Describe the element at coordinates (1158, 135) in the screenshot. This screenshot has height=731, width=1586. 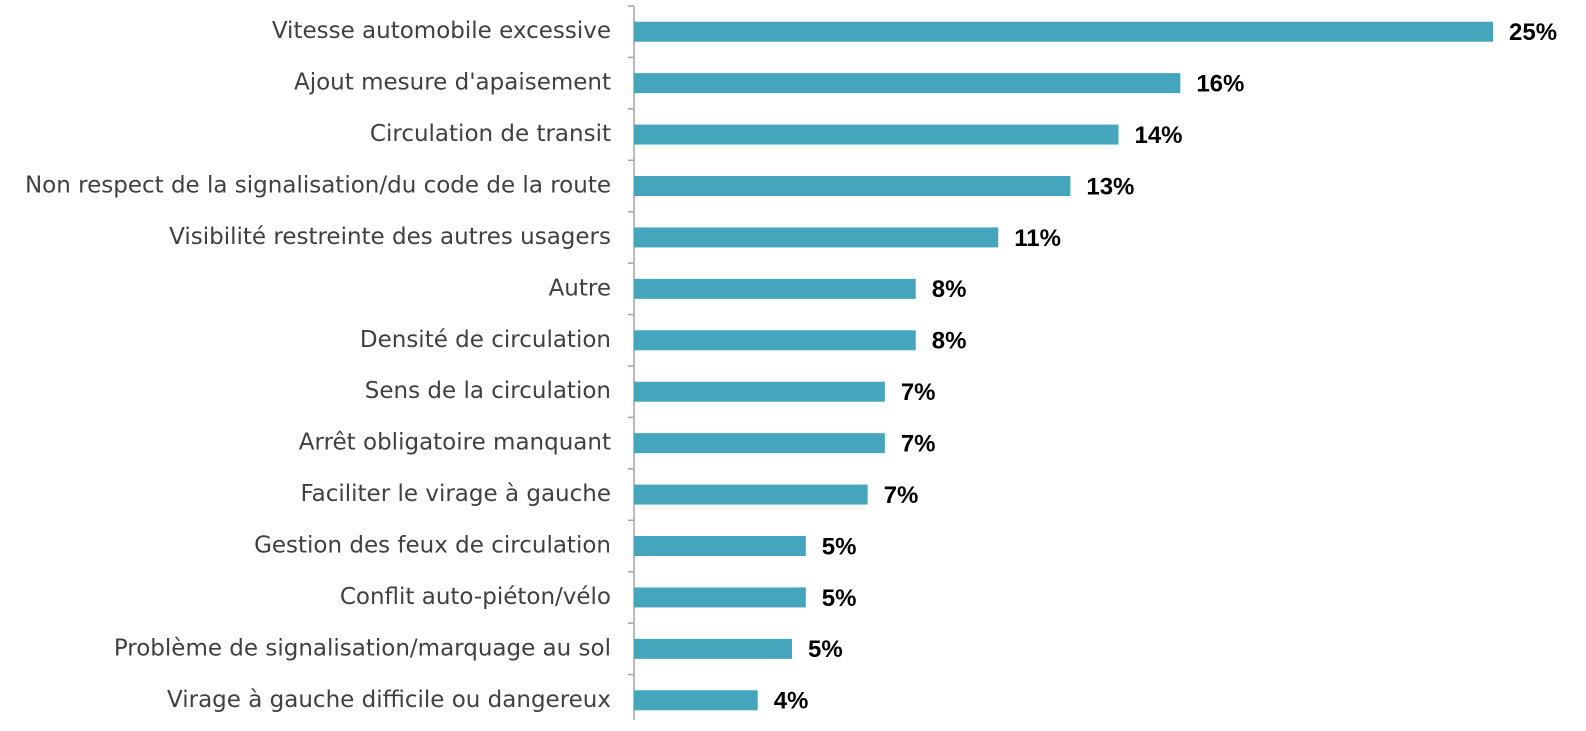
I see `value-label: 14%` at that location.